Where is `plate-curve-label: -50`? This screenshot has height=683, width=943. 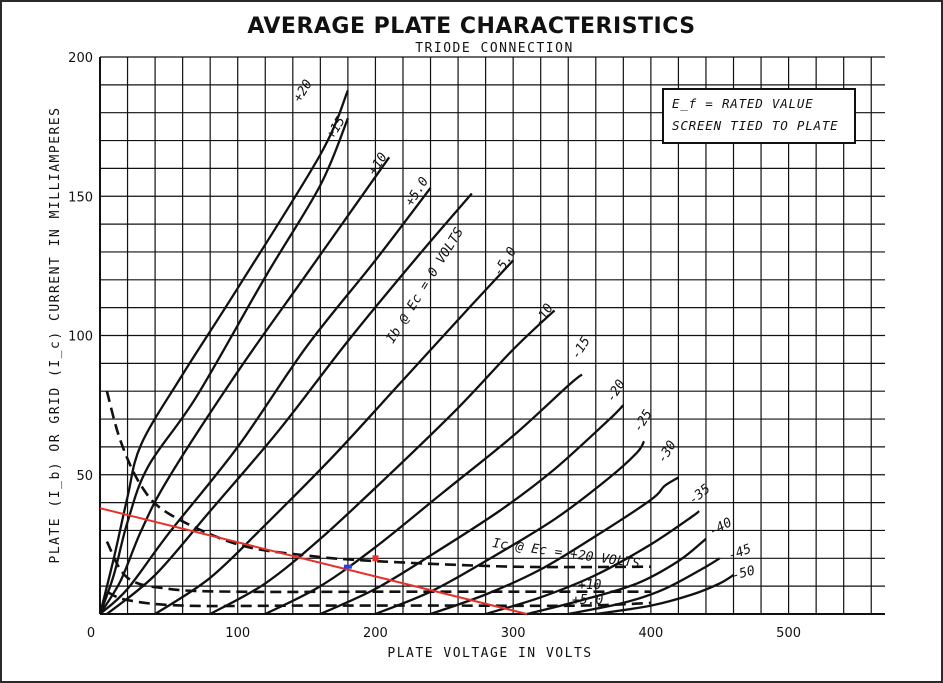 plate-curve-label: -50 is located at coordinates (743, 573).